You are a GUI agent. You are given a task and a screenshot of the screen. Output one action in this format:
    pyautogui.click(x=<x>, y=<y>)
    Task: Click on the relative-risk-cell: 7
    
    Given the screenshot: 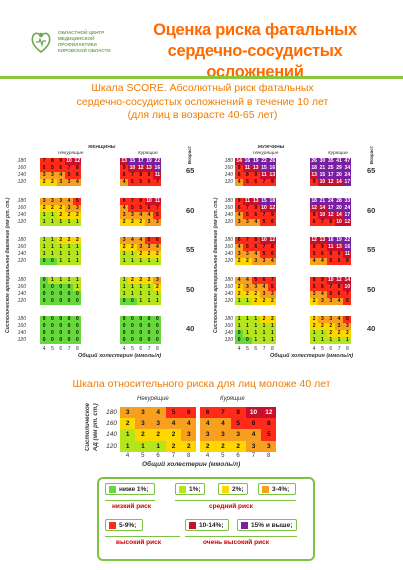 What is the action you would take?
    pyautogui.click(x=223, y=413)
    